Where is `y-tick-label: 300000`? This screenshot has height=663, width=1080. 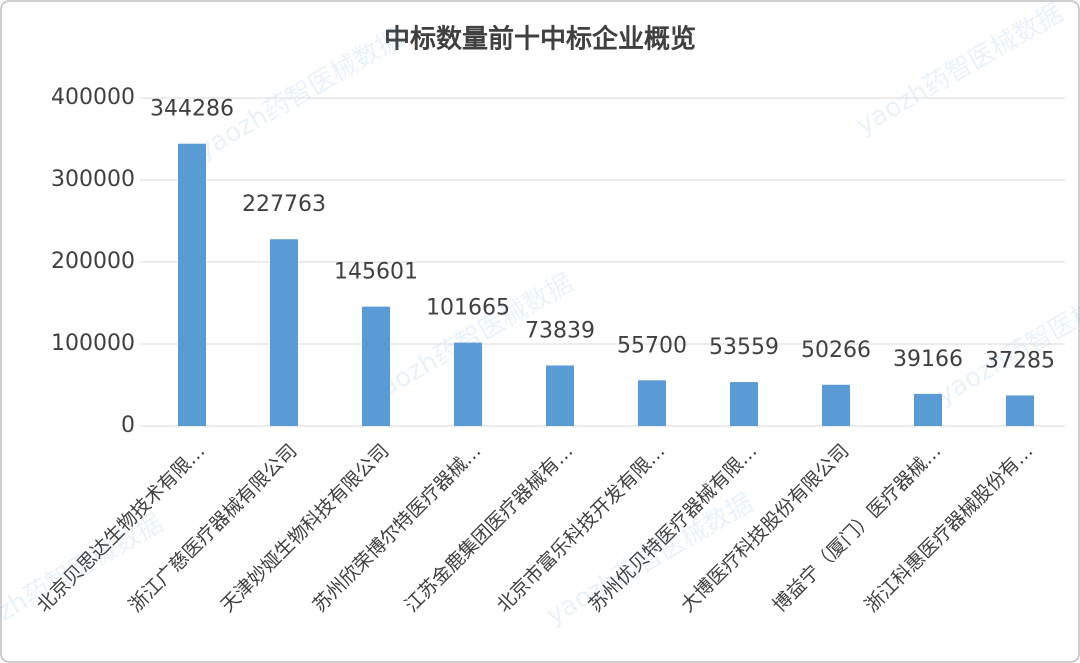 y-tick-label: 300000 is located at coordinates (93, 179).